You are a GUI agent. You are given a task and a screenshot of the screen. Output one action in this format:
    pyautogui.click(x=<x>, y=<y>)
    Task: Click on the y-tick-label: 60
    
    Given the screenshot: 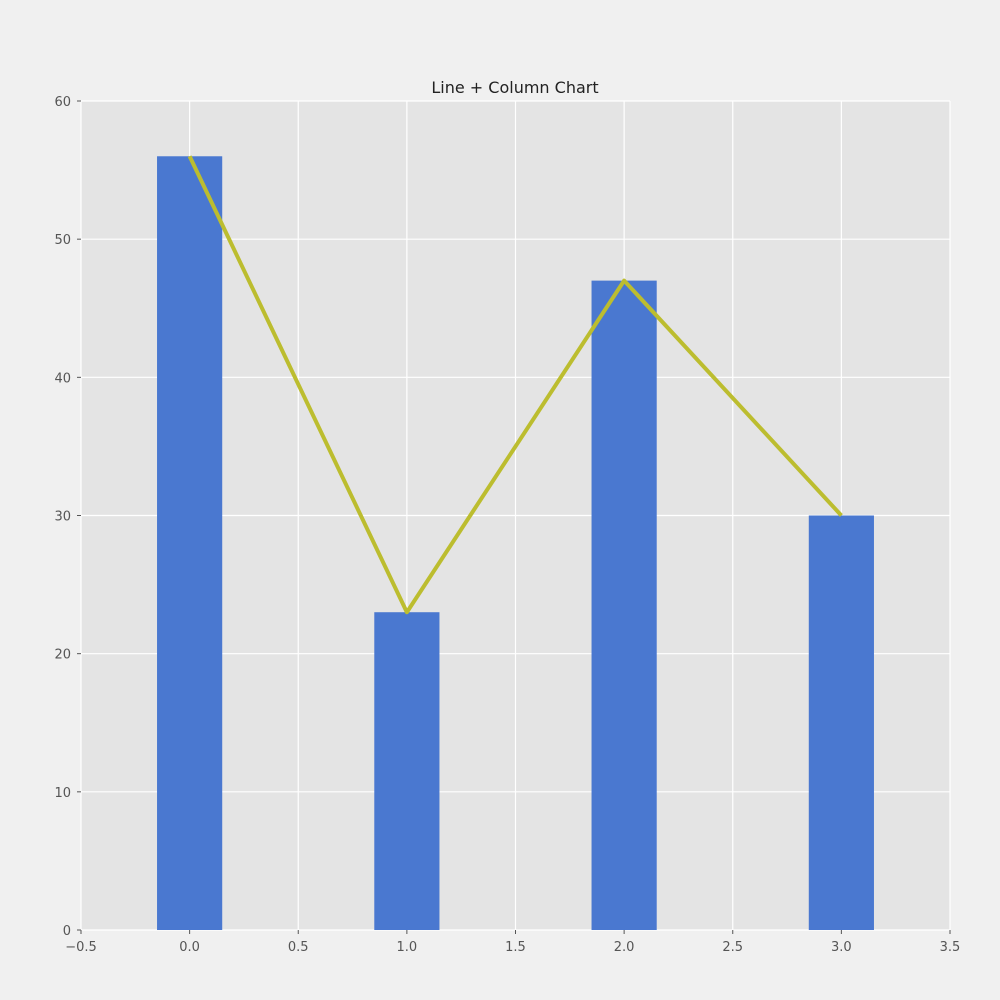 What is the action you would take?
    pyautogui.click(x=62, y=102)
    